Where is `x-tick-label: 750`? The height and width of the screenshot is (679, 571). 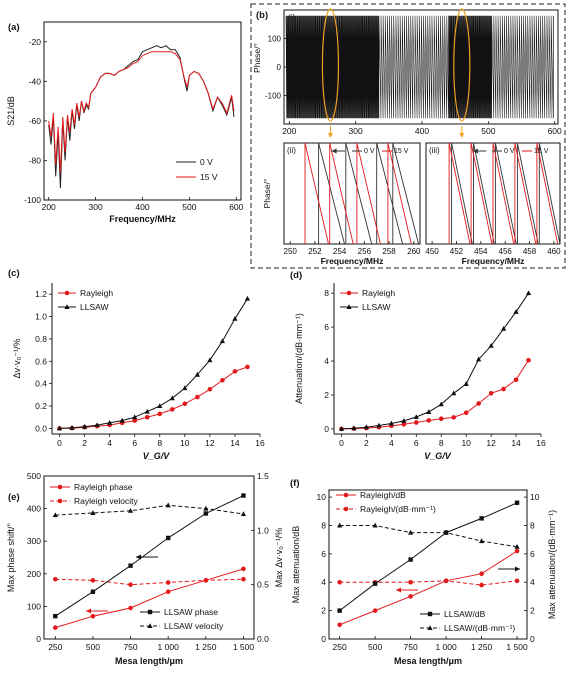
x-tick-label: 750 is located at coordinates (411, 647).